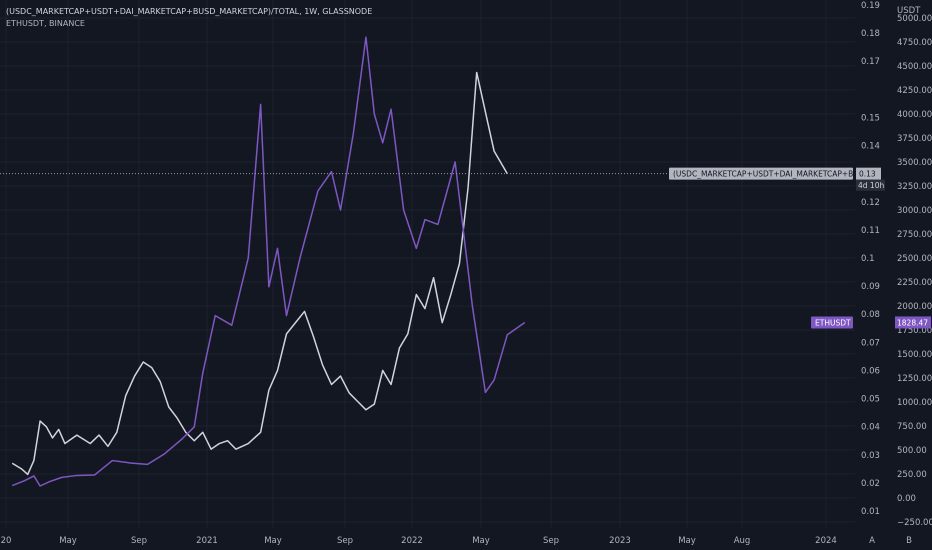 The image size is (932, 550). What do you see at coordinates (914, 235) in the screenshot?
I see `price-tick-label: 2750.00` at bounding box center [914, 235].